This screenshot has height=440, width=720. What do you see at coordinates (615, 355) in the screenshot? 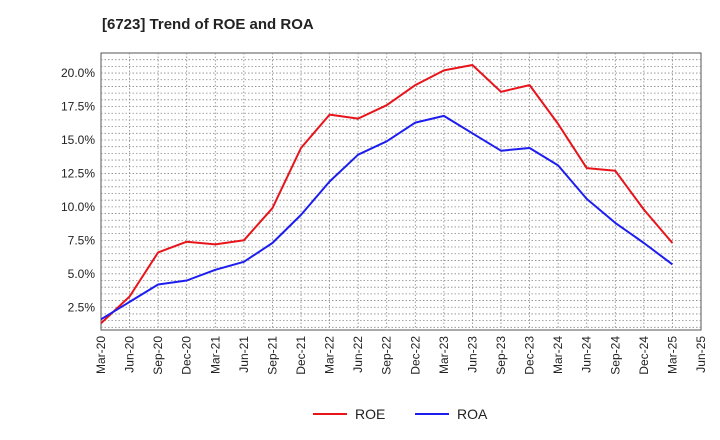
I see `x-tick-label: Sep-24` at bounding box center [615, 355].